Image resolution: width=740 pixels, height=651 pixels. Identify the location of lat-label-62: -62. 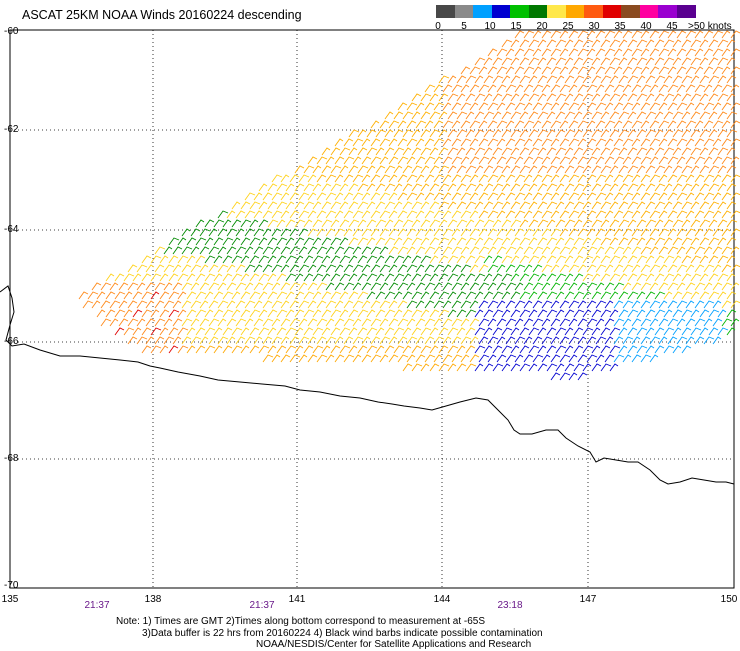
(11, 129).